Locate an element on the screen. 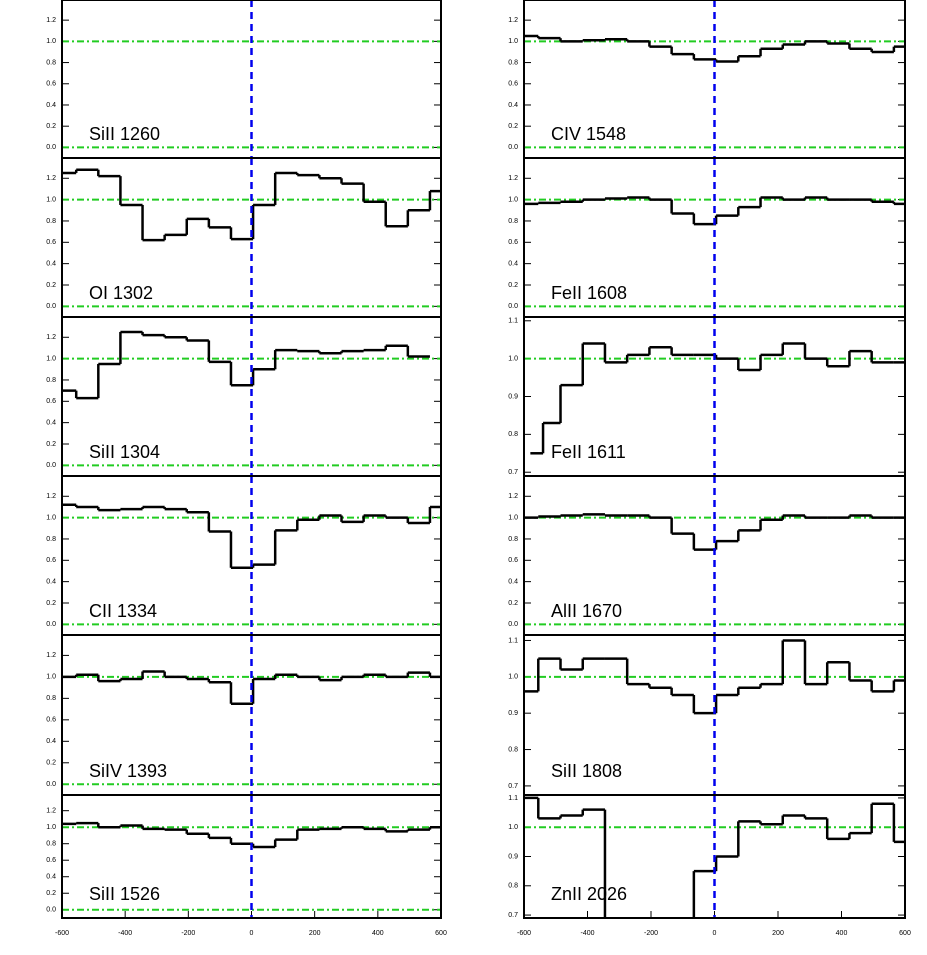  x-tick-label: 400 is located at coordinates (842, 933).